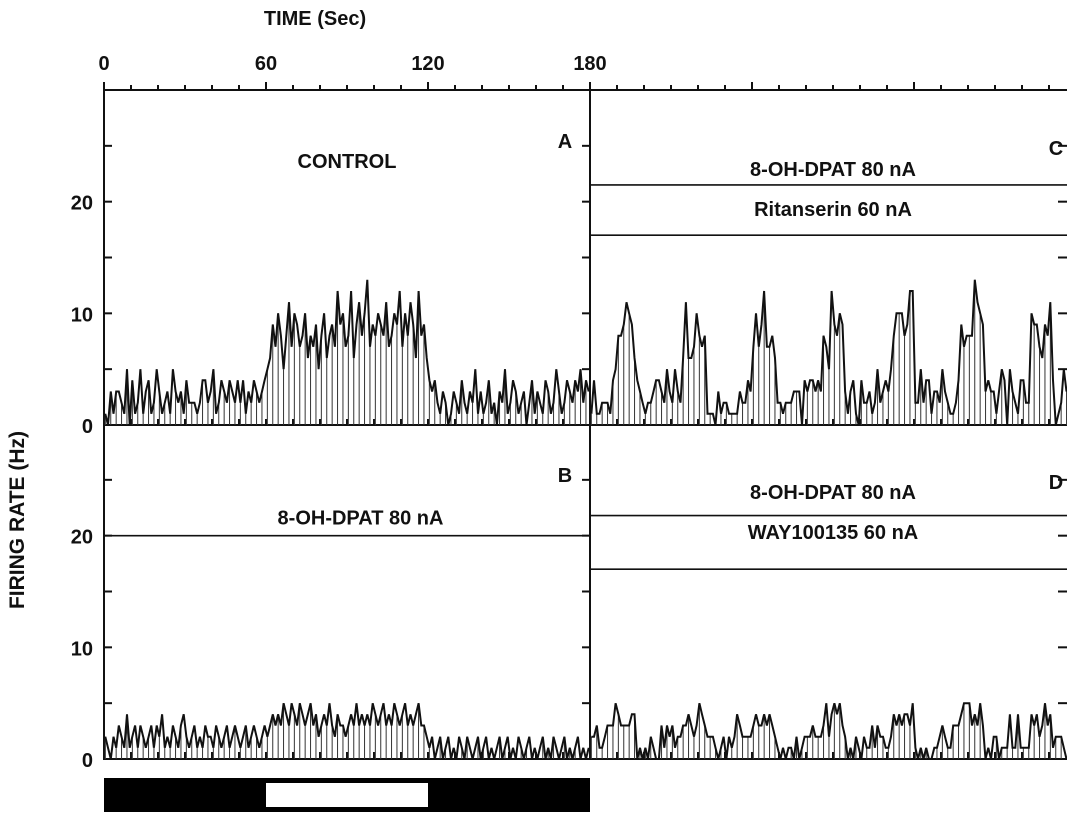  I want to click on rate-trace-c, so click(828, 352).